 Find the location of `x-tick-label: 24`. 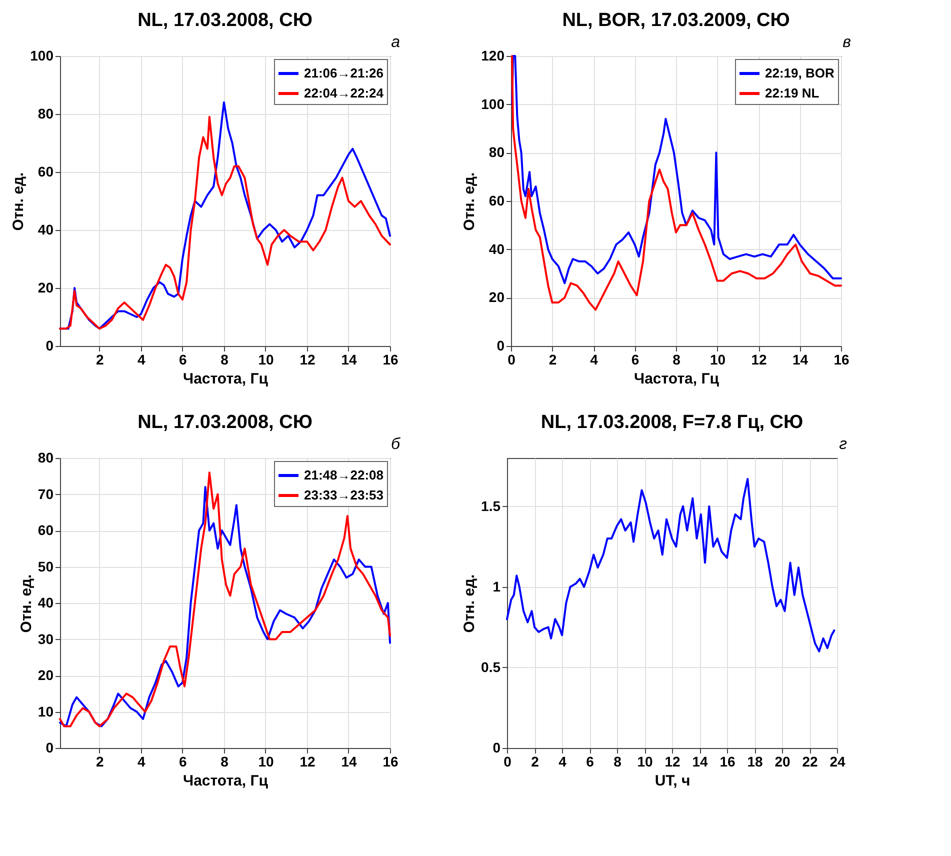

x-tick-label: 24 is located at coordinates (838, 762).